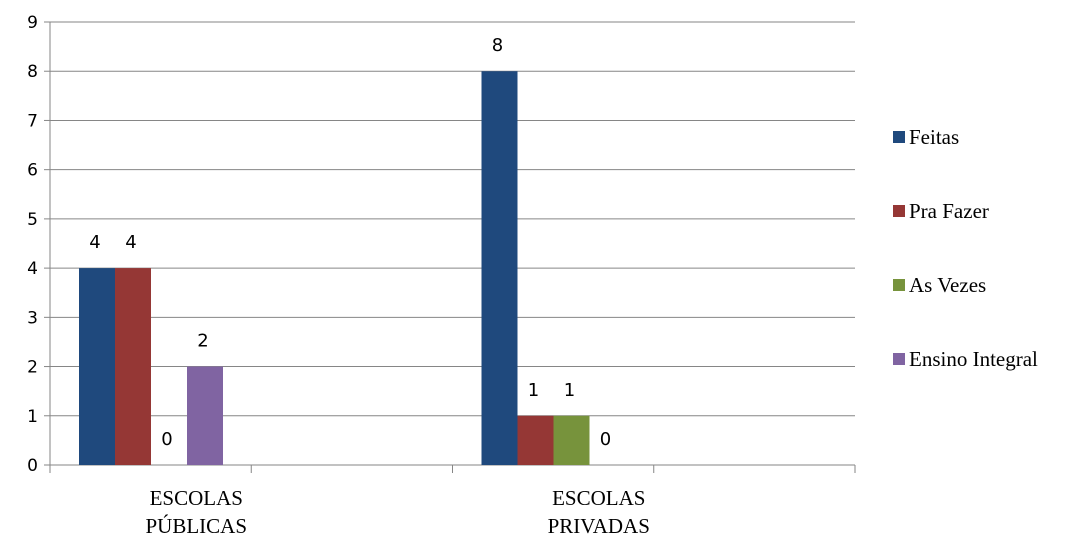 The height and width of the screenshot is (542, 1082). I want to click on y-tick-label-3: 3, so click(32, 318).